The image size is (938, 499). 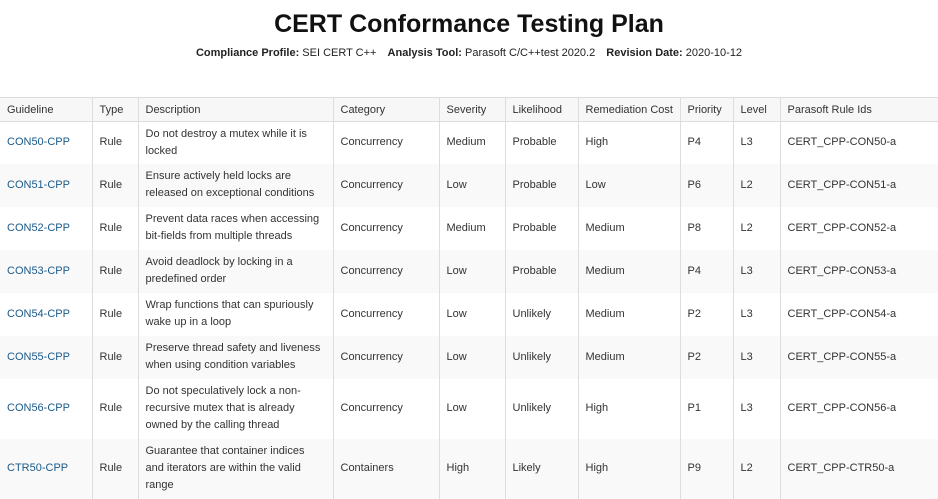 I want to click on column-header-description: Description, so click(x=235, y=109).